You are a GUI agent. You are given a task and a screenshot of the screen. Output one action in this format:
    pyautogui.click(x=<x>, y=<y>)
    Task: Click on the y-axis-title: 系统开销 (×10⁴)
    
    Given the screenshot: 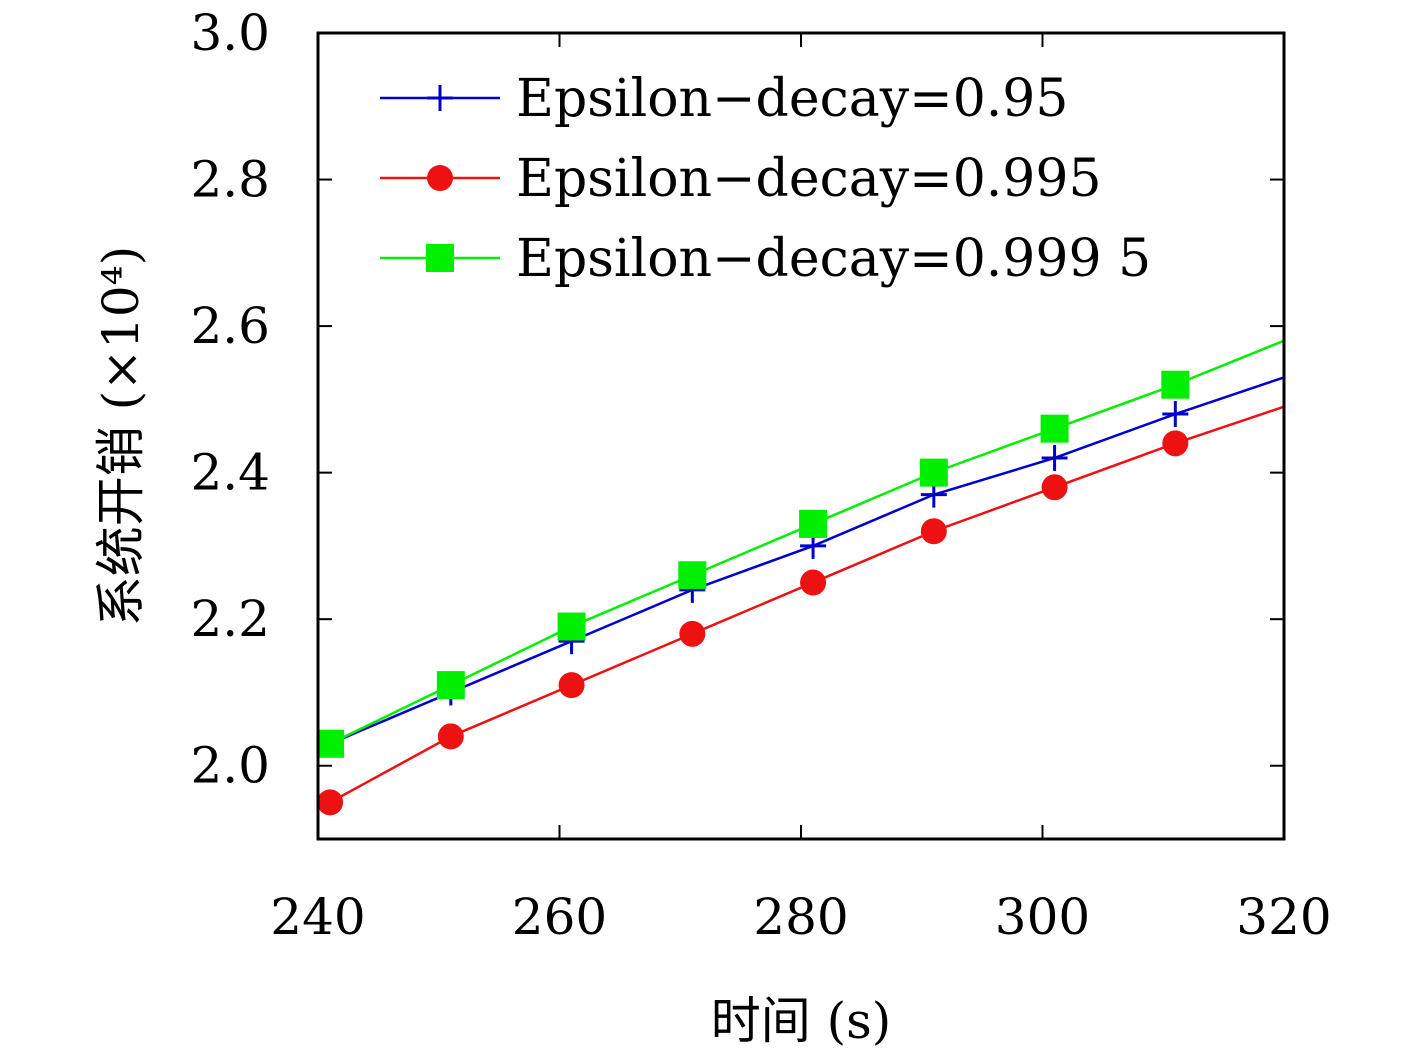 What is the action you would take?
    pyautogui.click(x=121, y=436)
    